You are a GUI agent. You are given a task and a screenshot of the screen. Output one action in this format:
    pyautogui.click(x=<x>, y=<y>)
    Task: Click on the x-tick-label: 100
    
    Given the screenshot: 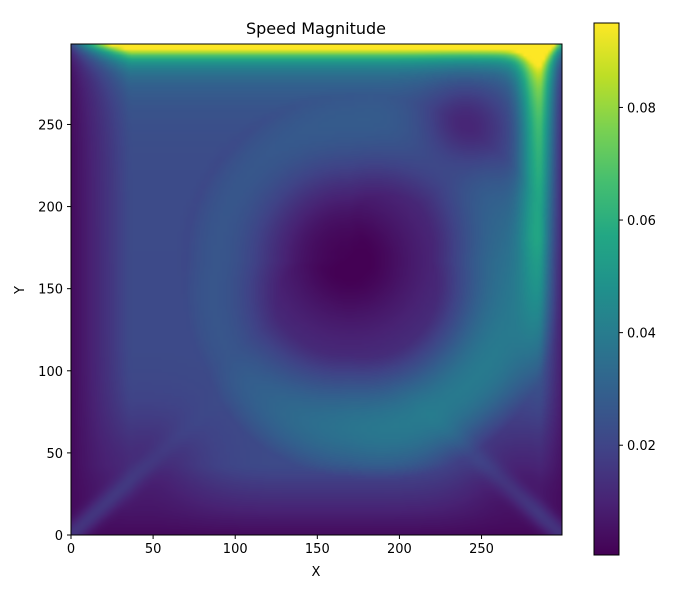 What is the action you would take?
    pyautogui.click(x=235, y=549)
    